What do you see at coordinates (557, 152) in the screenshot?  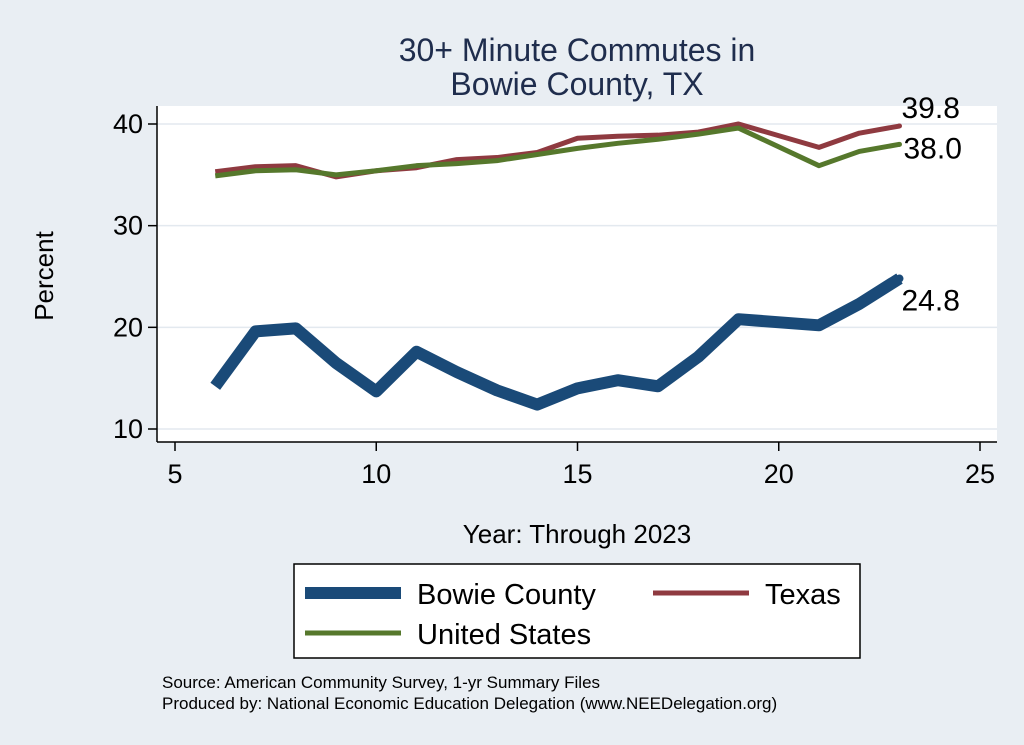 I see `series-line-united-states` at bounding box center [557, 152].